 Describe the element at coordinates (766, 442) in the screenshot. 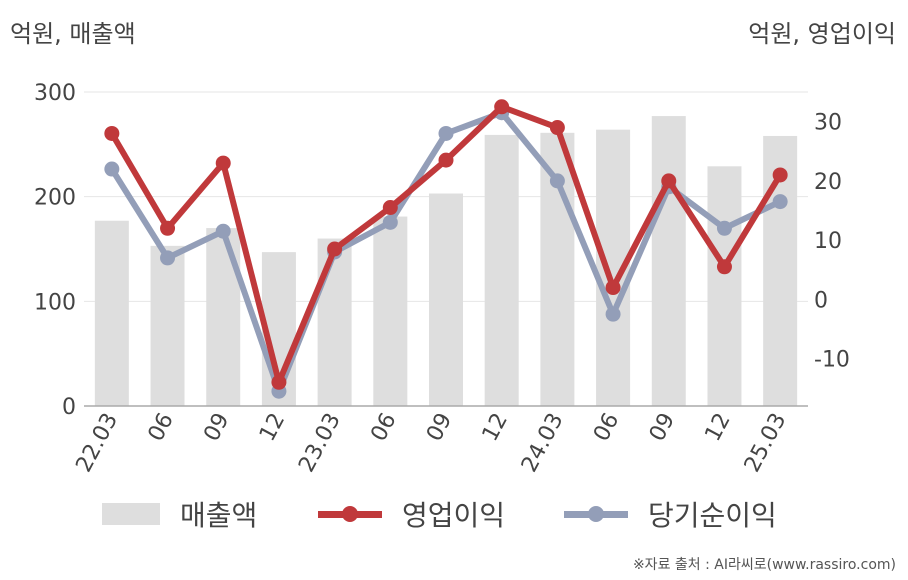

I see `x-tick-label: 25.03` at that location.